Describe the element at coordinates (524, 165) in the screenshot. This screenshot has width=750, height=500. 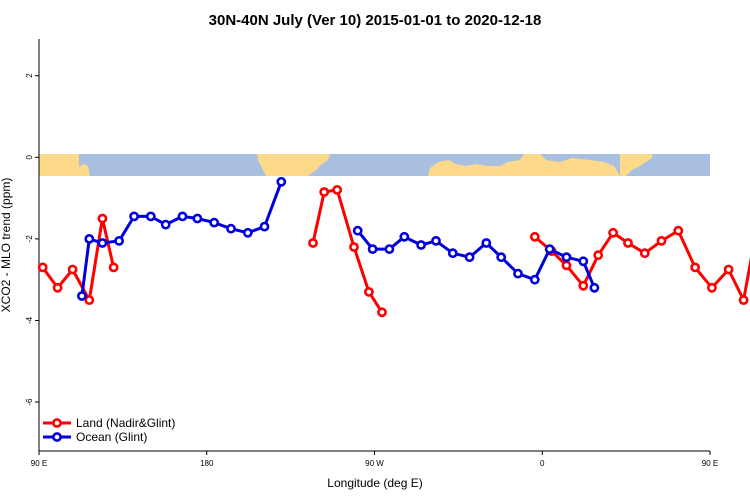
I see `map-land-europe-africa` at that location.